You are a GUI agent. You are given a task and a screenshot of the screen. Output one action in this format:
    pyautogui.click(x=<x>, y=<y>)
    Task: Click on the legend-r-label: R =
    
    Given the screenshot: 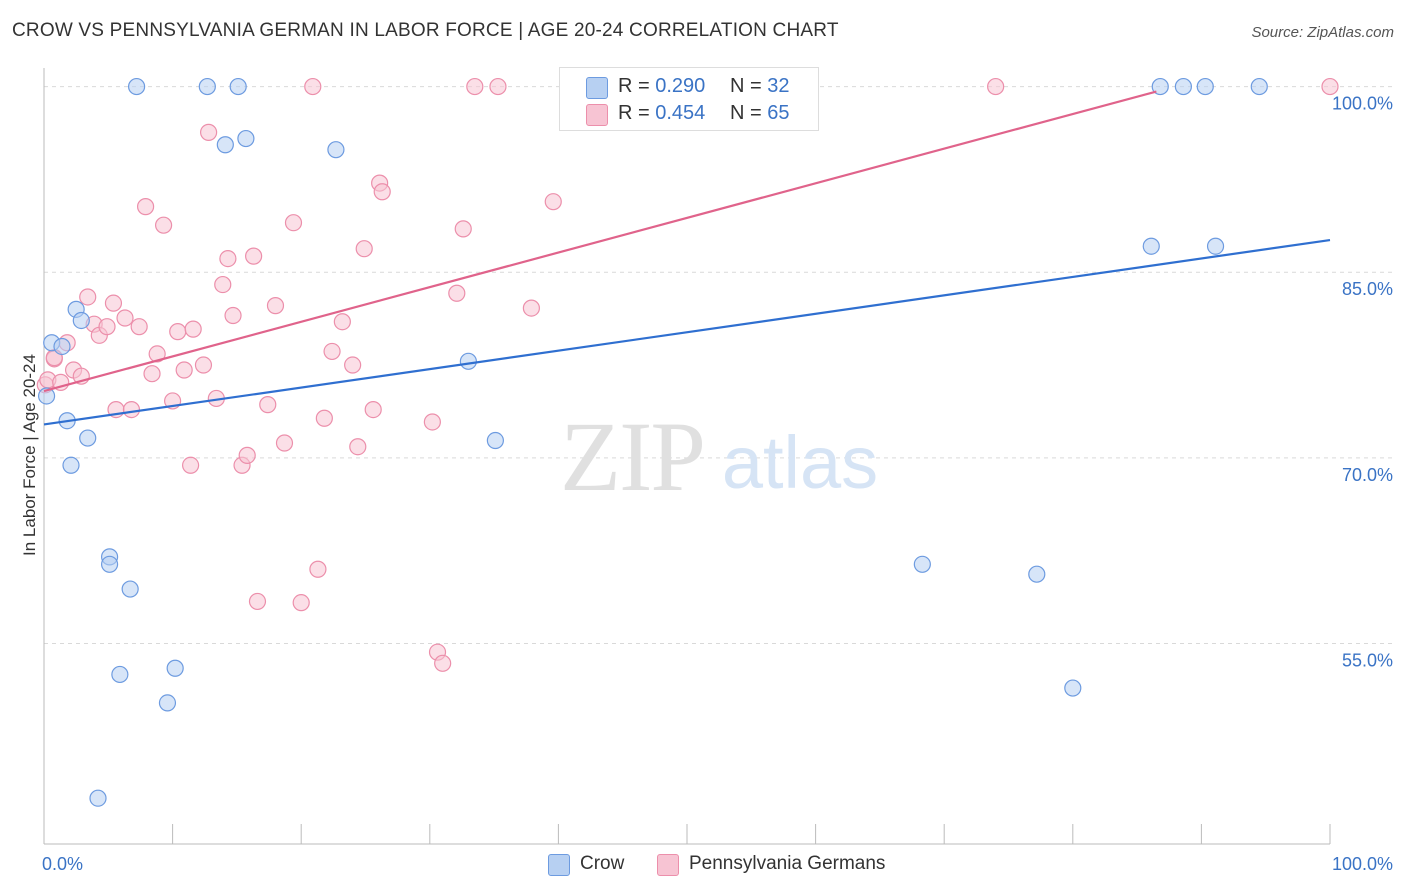 What is the action you would take?
    pyautogui.click(x=637, y=113)
    